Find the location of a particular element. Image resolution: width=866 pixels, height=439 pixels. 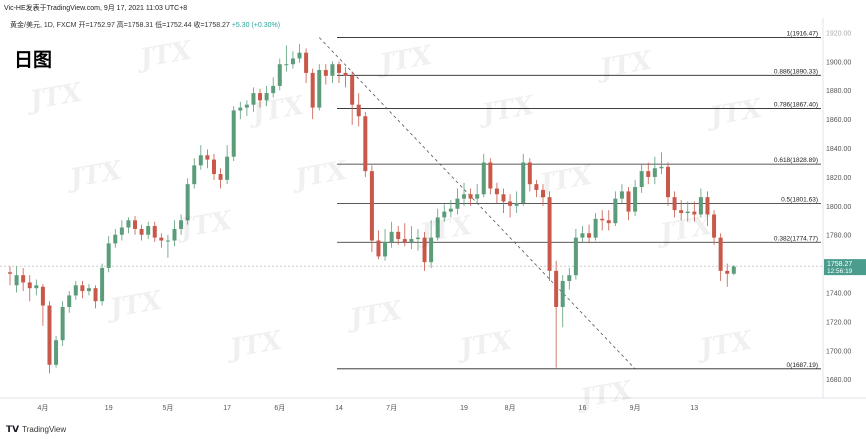

tradingview-logo-icon: 𝗧𝗩 is located at coordinates (13, 429).